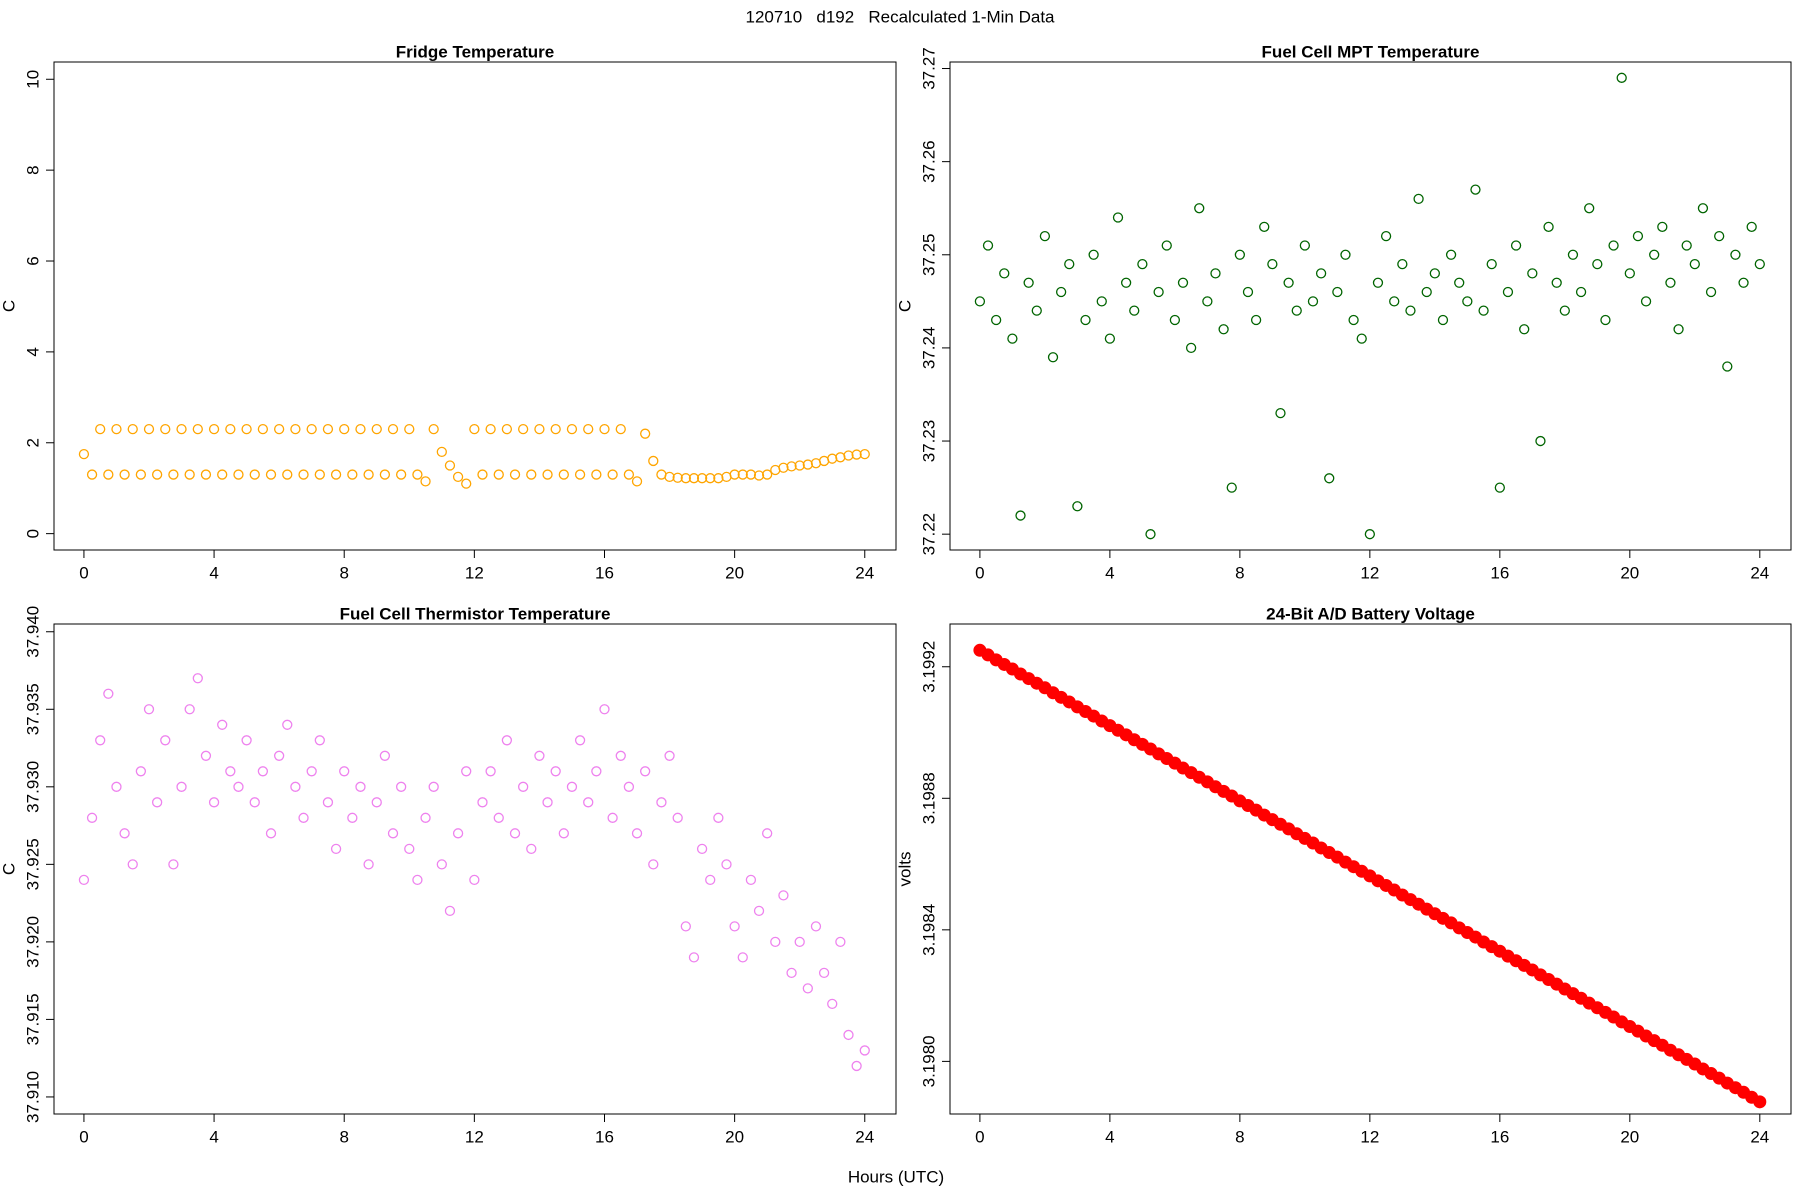  What do you see at coordinates (928, 1061) in the screenshot?
I see `y-tick-label: 3.1980` at bounding box center [928, 1061].